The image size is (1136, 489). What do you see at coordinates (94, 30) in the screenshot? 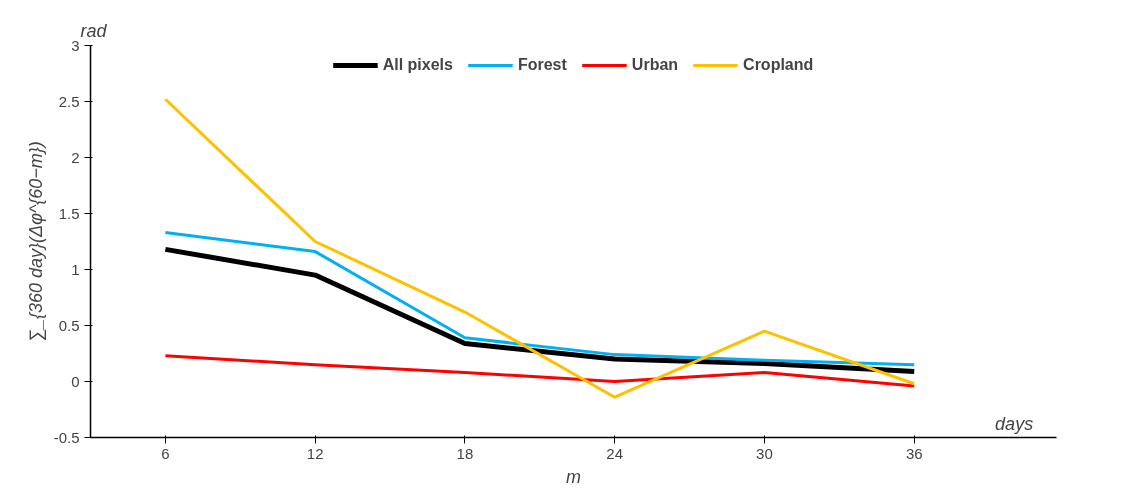
I see `text: rad` at bounding box center [94, 30].